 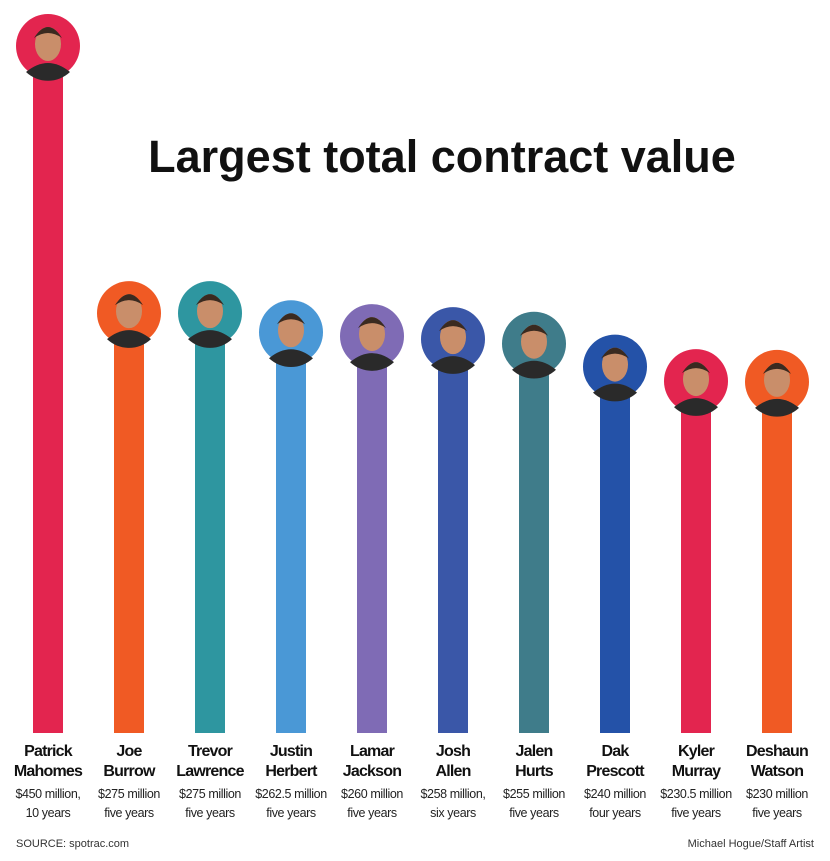 What do you see at coordinates (777, 761) in the screenshot?
I see `player-name: Deshaun Watson` at bounding box center [777, 761].